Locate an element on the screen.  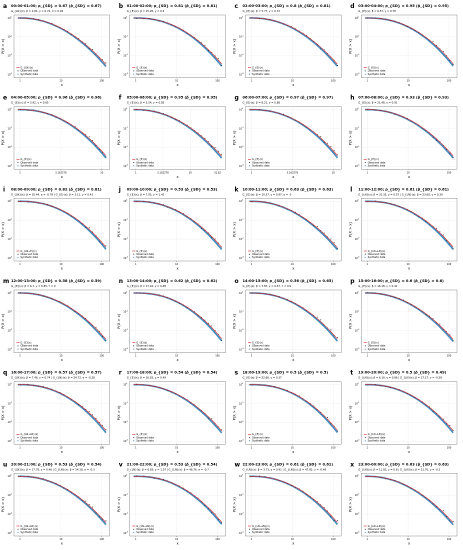
panel-letter: w is located at coordinates (238, 464).